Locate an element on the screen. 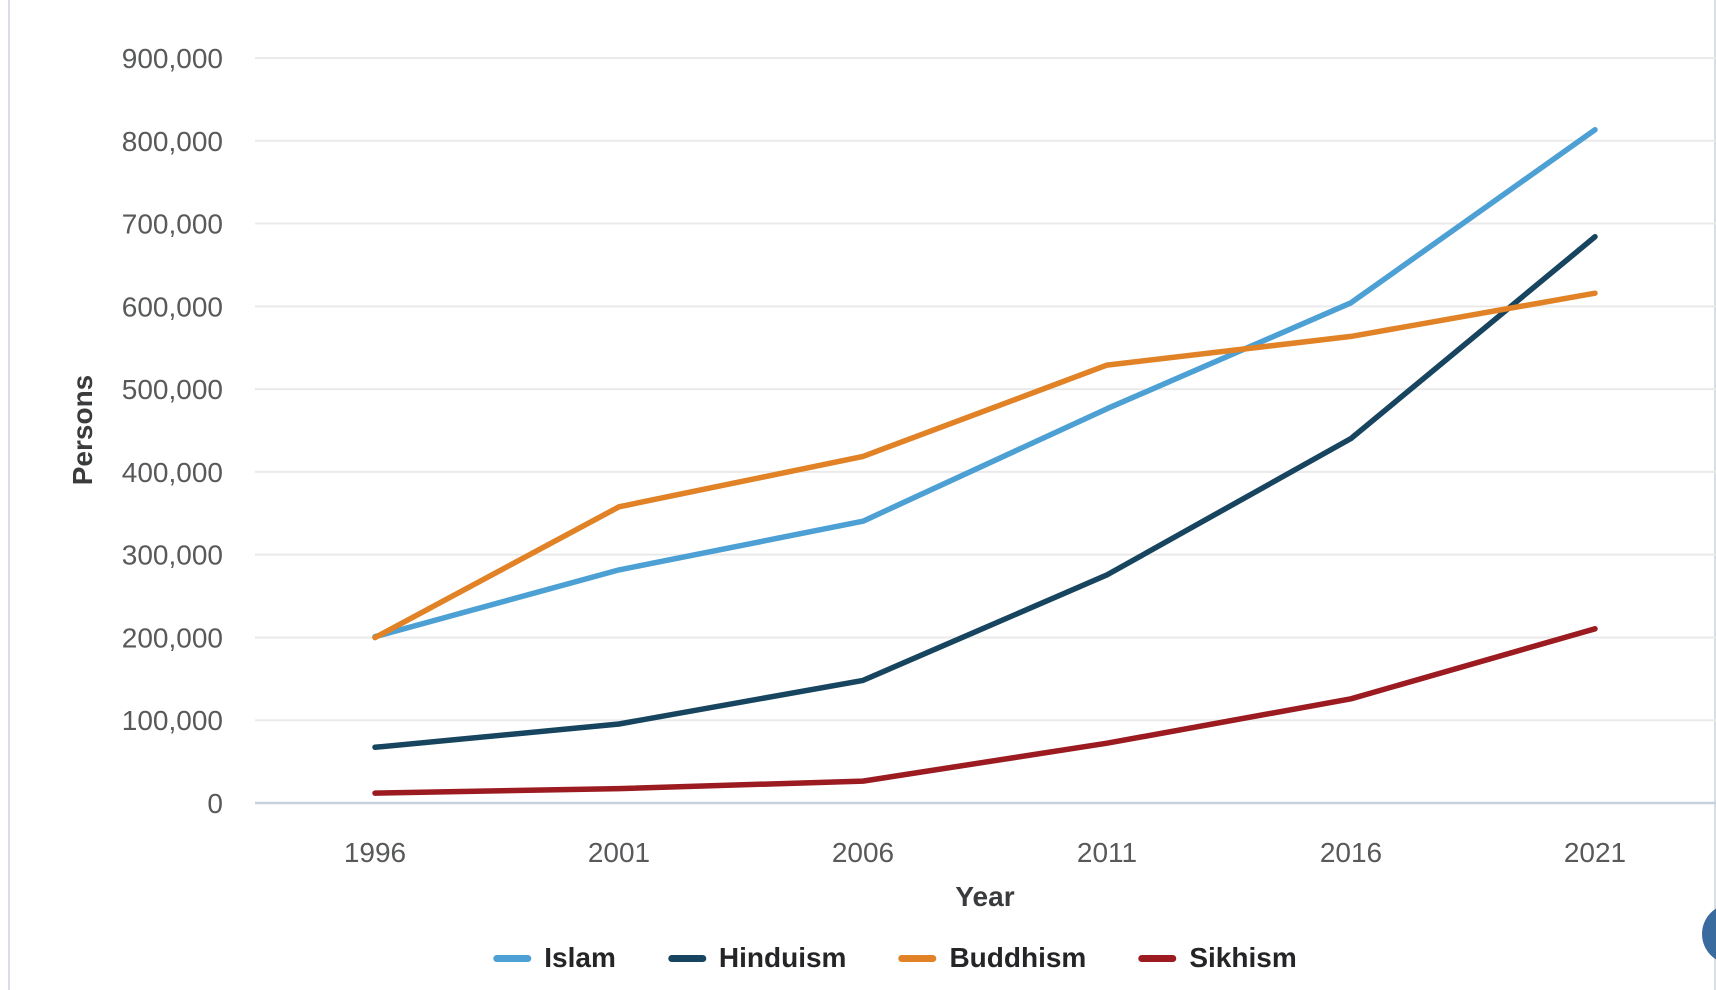  legend-label: Hinduism is located at coordinates (782, 957).